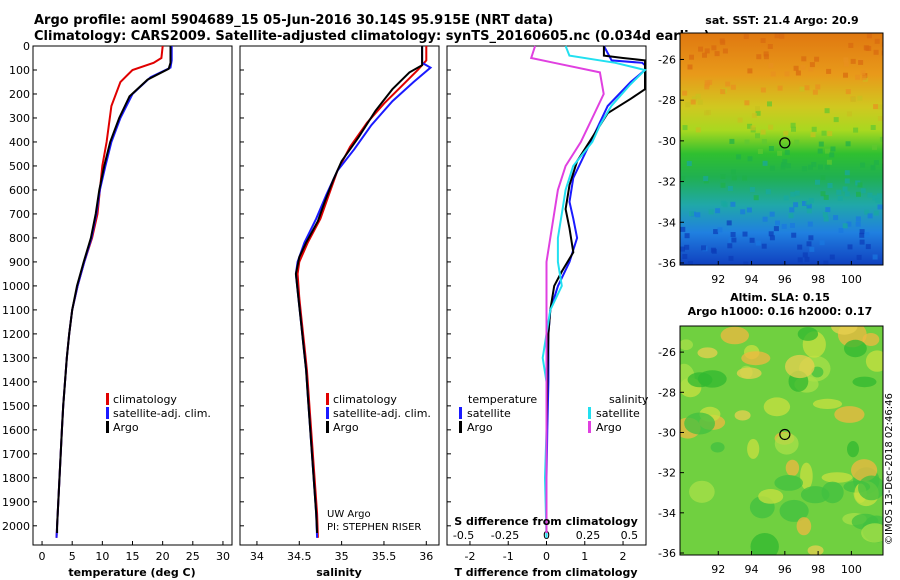  I want to click on legend-swatch-climatology, so click(107, 399).